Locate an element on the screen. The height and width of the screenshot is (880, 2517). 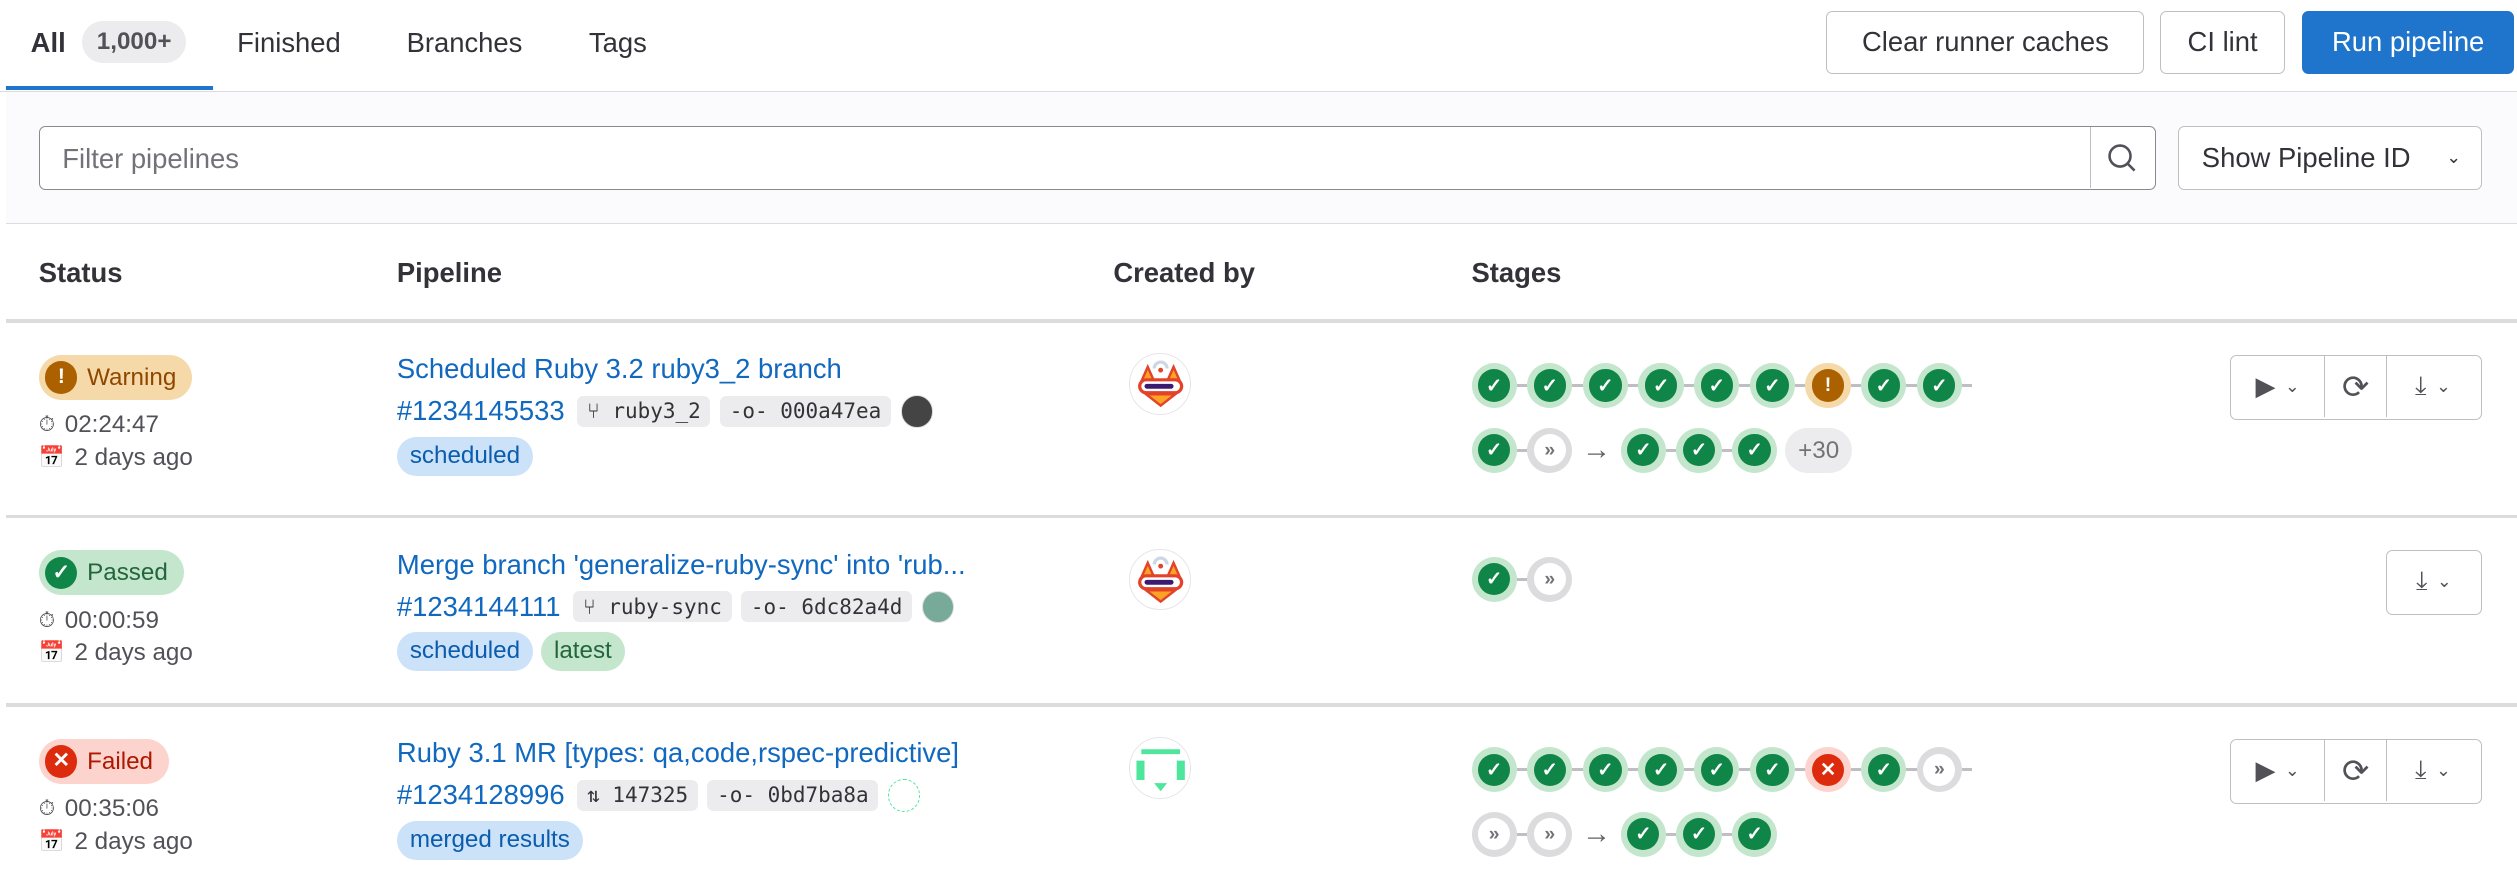
column-created-by: Created by is located at coordinates (1184, 272).